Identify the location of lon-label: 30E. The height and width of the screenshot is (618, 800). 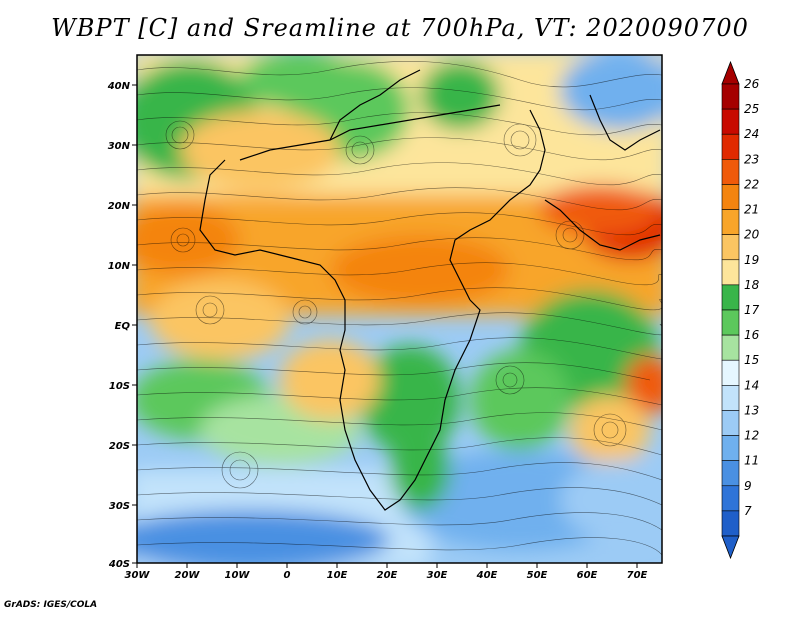
(437, 575).